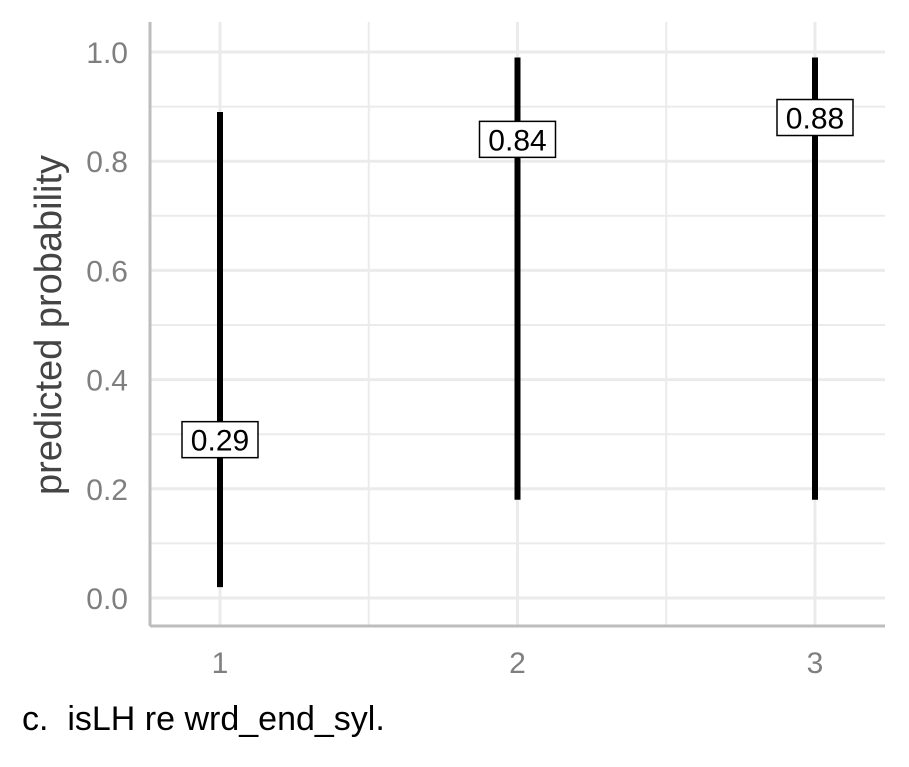 Image resolution: width=909 pixels, height=767 pixels. Describe the element at coordinates (107, 490) in the screenshot. I see `y-tick-label: 0.2` at that location.